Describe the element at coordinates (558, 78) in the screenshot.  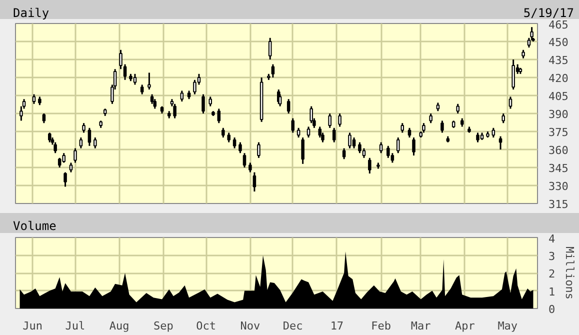
I see `y-tick-label: 420` at that location.